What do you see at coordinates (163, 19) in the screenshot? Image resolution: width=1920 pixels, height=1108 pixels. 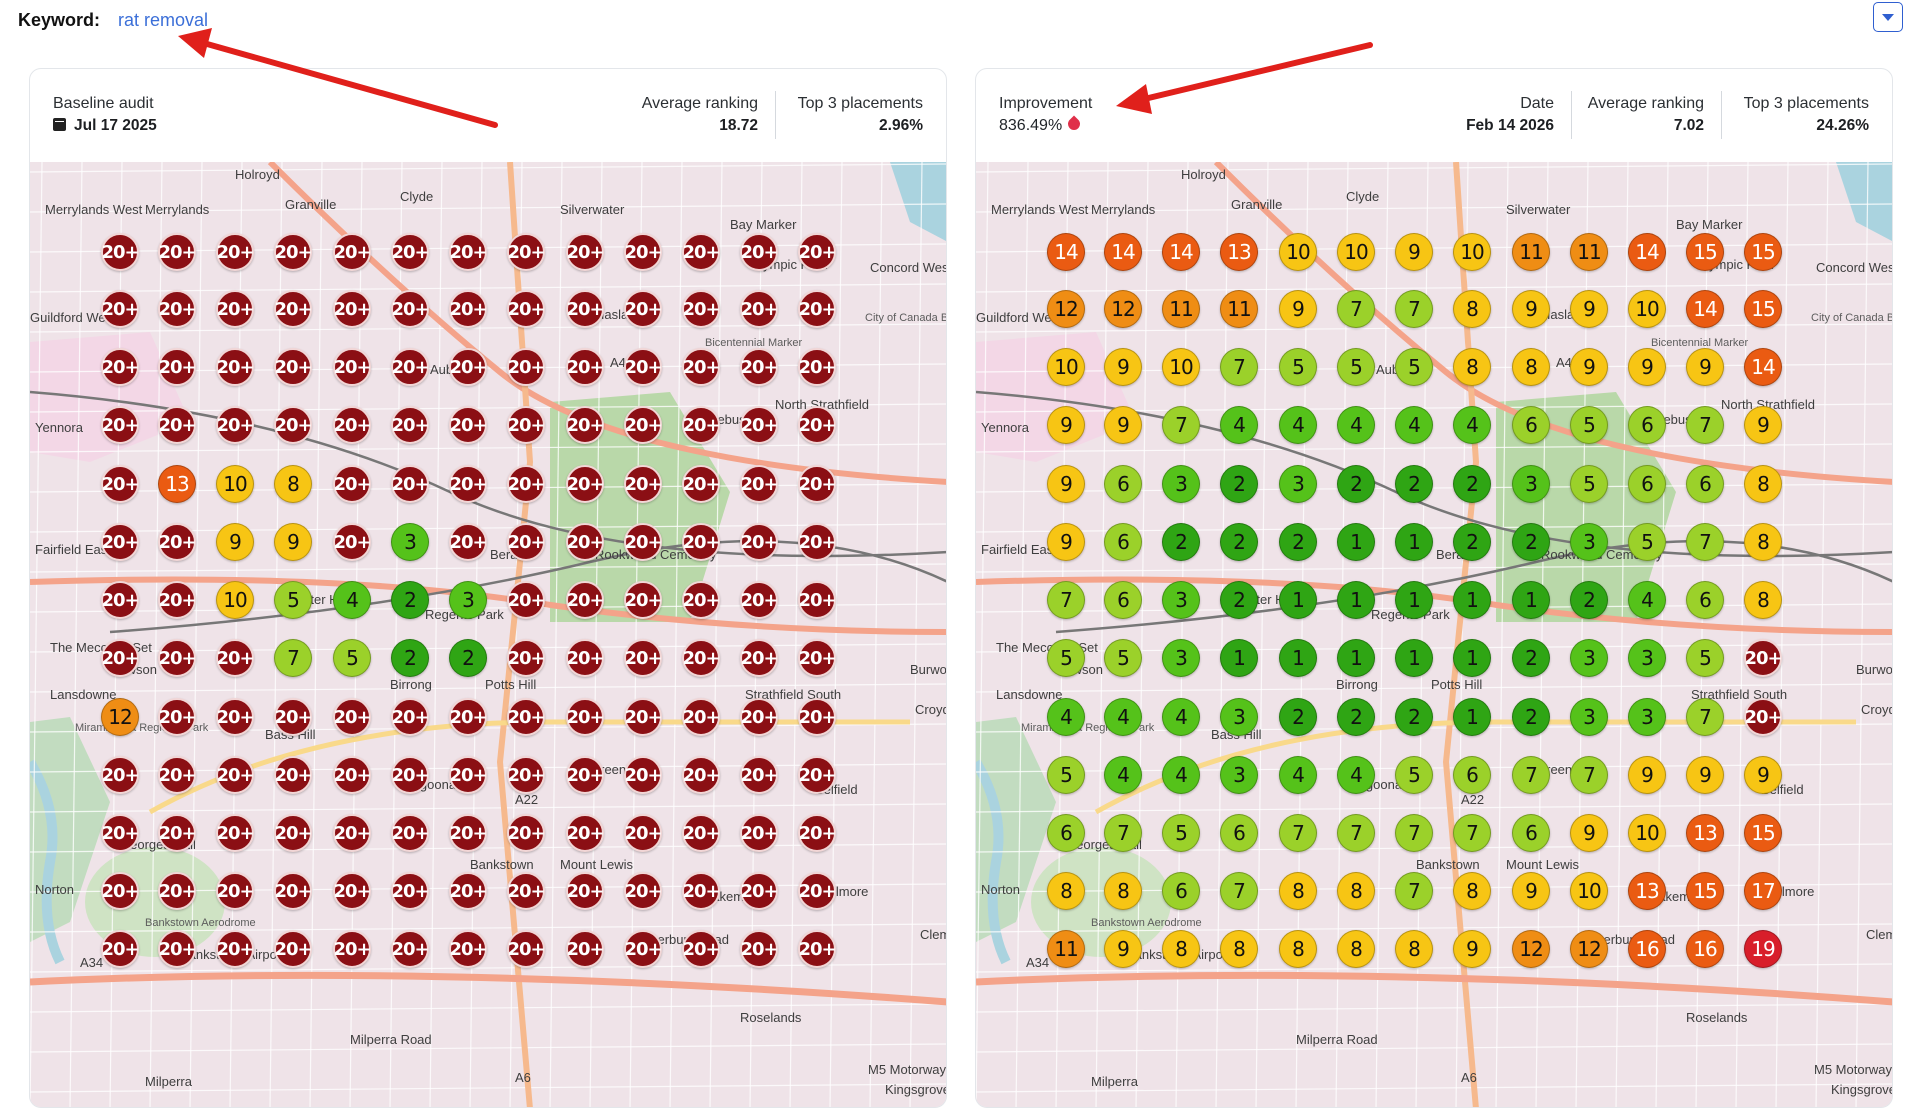 I see `keyword-value-link: rat removal` at bounding box center [163, 19].